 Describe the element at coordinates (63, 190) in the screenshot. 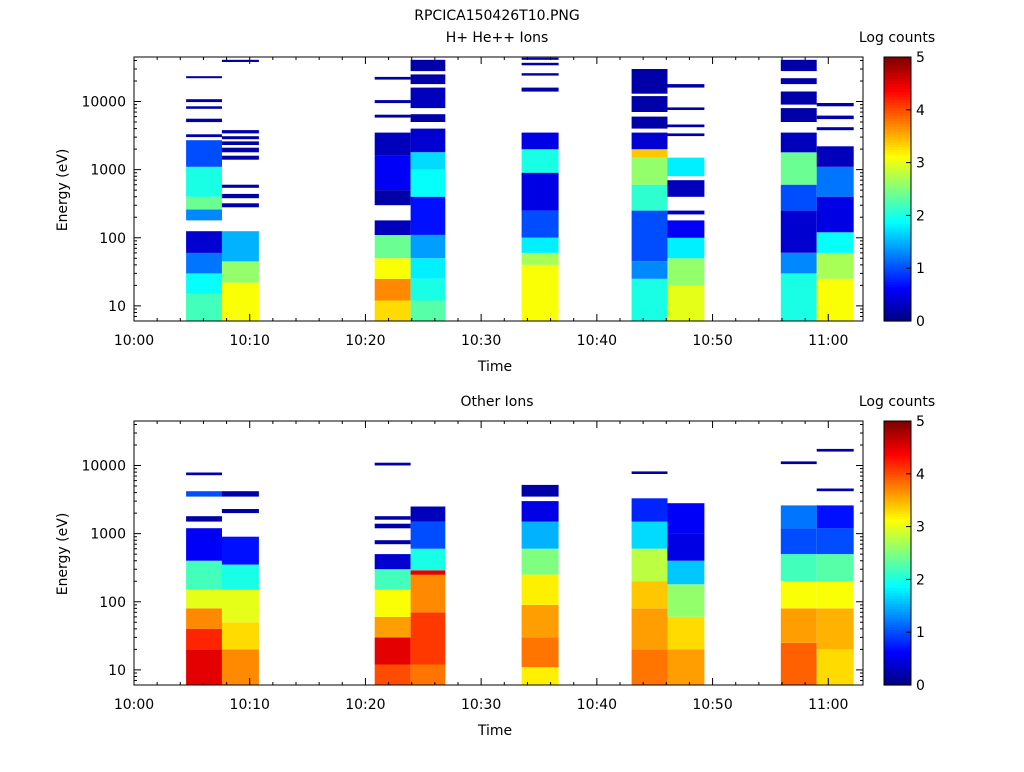

I see `y-axis-label: Energy (eV)` at that location.